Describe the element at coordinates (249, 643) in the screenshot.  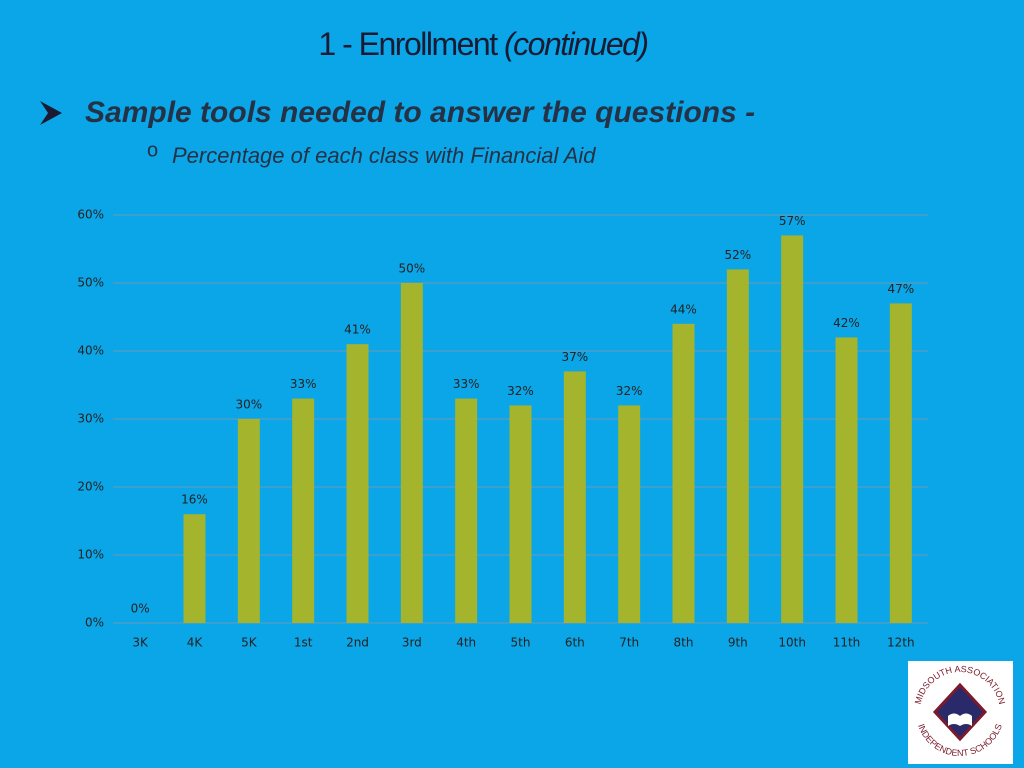
I see `x-tick-label: 5K` at that location.